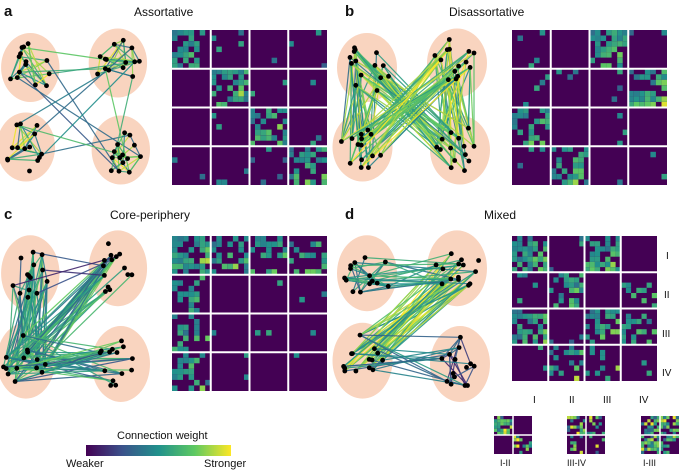 Image resolution: width=685 pixels, height=472 pixels. What do you see at coordinates (666, 334) in the screenshot?
I see `row-label-III: III` at bounding box center [666, 334].